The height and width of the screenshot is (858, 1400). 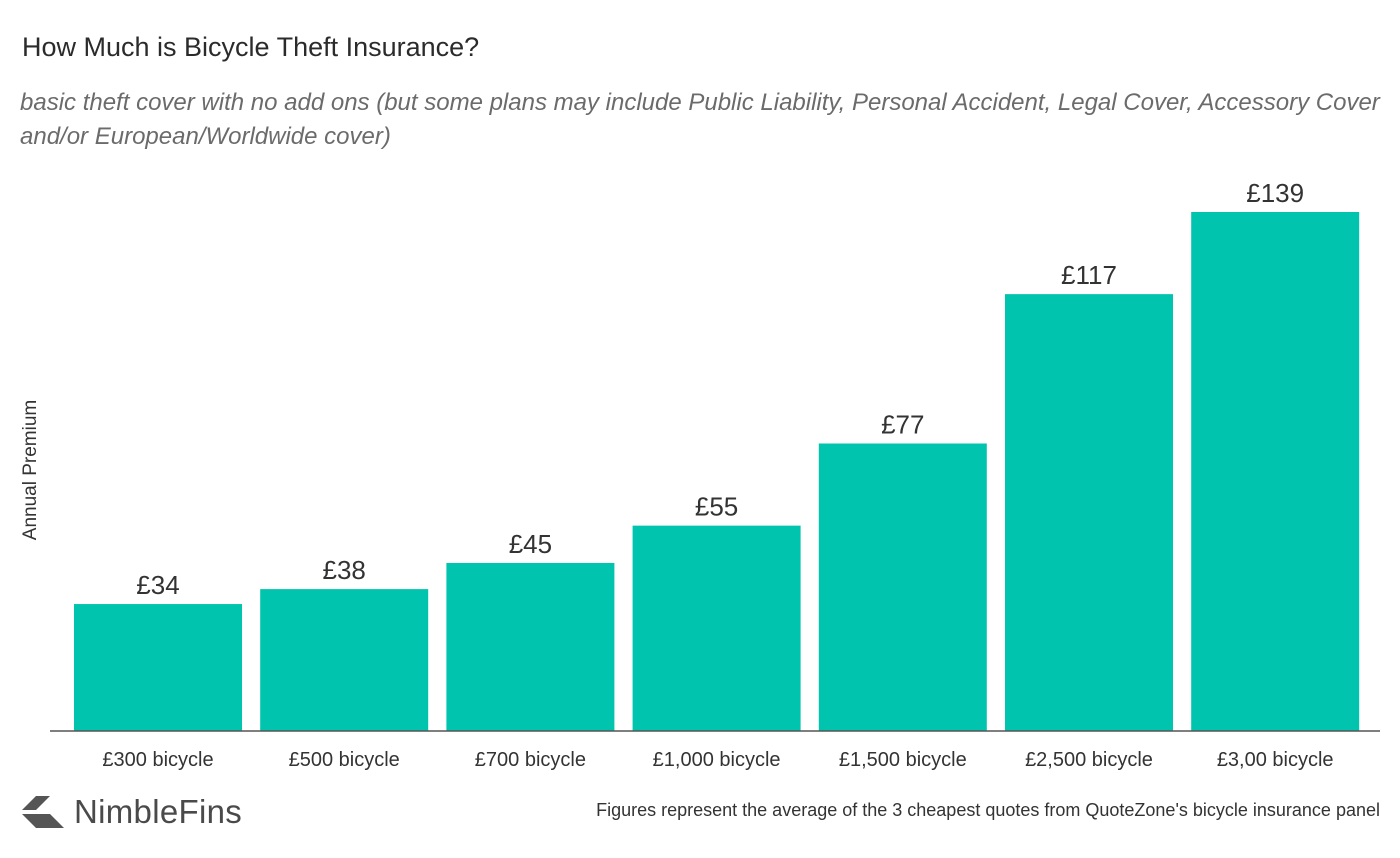 What do you see at coordinates (716, 507) in the screenshot?
I see `value-label-4: £55` at bounding box center [716, 507].